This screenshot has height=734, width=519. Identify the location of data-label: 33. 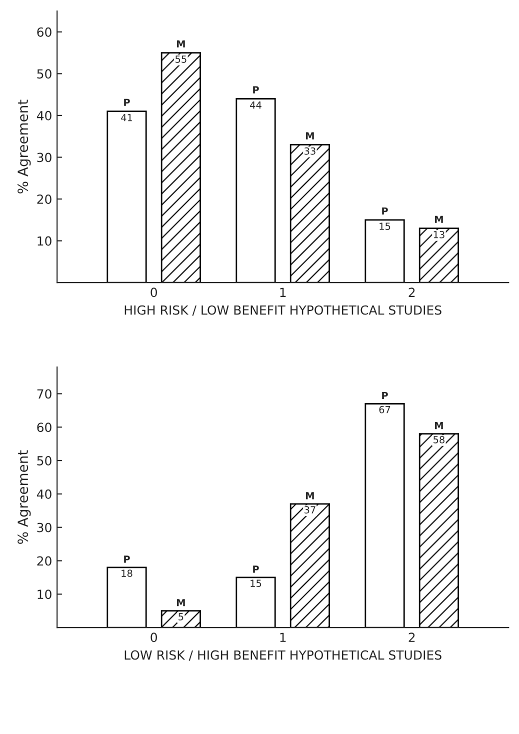
(310, 151).